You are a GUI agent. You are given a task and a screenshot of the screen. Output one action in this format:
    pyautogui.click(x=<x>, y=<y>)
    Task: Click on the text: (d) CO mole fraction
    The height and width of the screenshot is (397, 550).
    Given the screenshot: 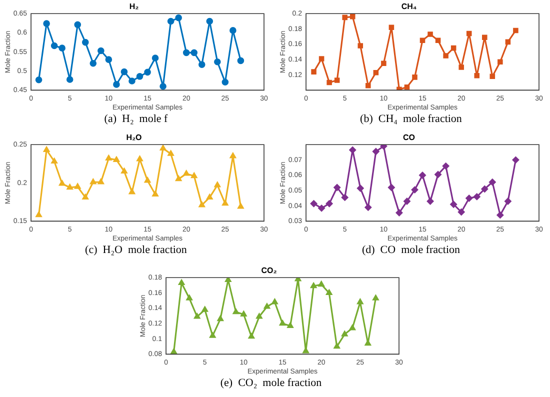 What is the action you would take?
    pyautogui.click(x=411, y=250)
    